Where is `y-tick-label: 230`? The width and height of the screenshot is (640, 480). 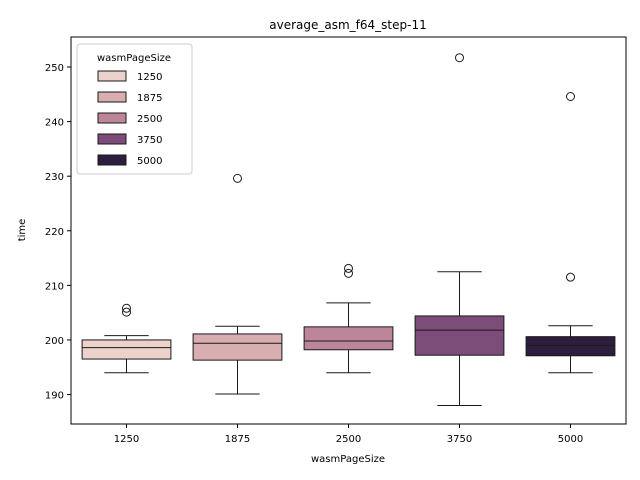
y-tick-label: 230 is located at coordinates (54, 177).